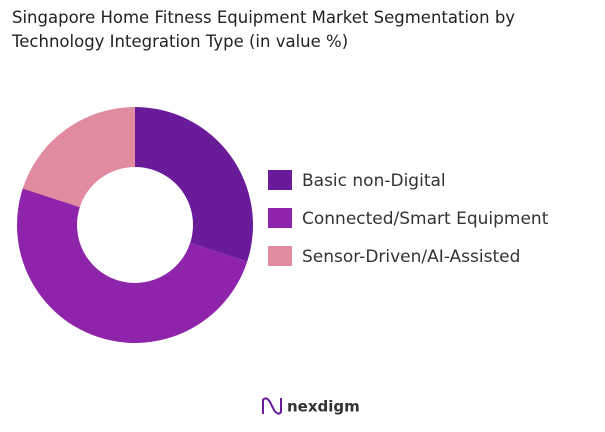 The image size is (605, 432). I want to click on legend-label: Basic non-Digital, so click(374, 181).